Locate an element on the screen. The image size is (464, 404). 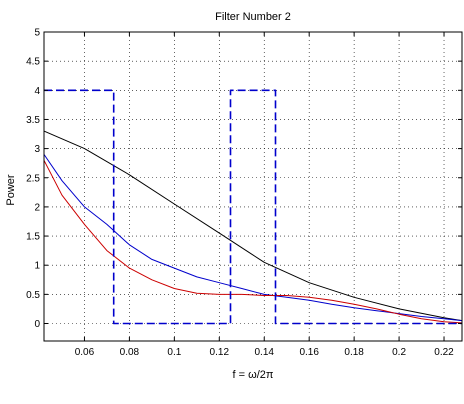
y-tick-label: 0.5 is located at coordinates (33, 295).